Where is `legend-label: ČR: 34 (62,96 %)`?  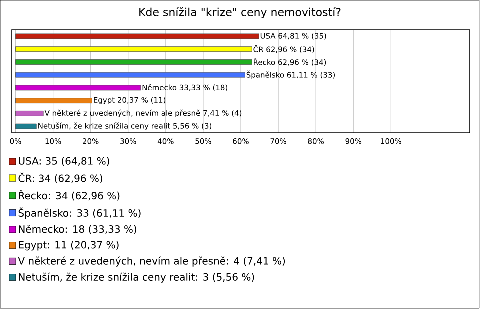 legend-label: ČR: 34 (62,96 %) is located at coordinates (60, 178).